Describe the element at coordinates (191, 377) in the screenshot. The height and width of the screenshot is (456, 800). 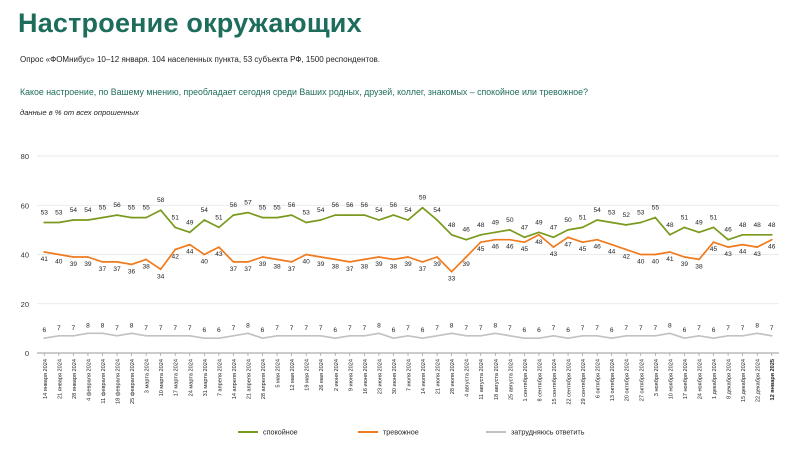
I see `x-tick-label: 24 марта 2024` at that location.